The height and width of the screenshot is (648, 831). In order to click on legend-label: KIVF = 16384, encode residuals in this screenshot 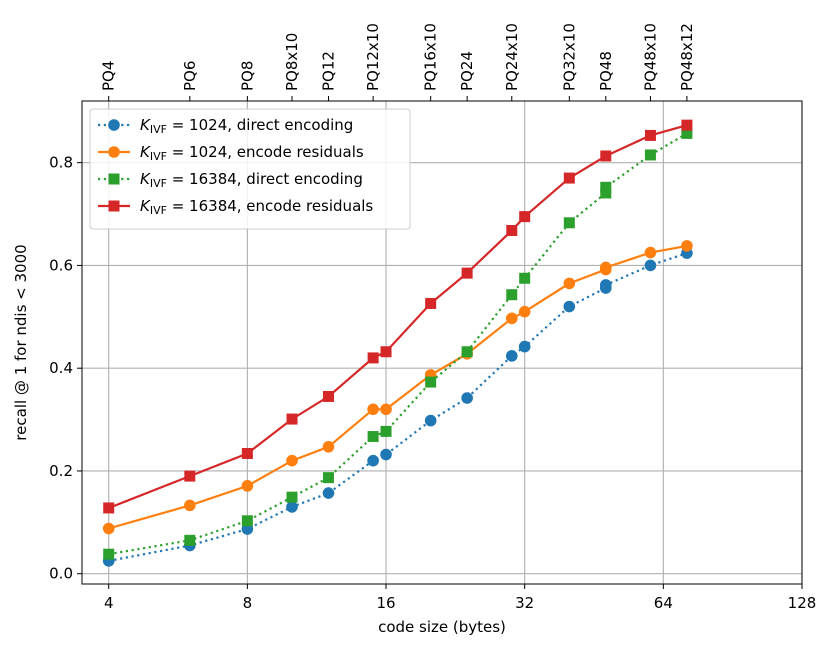, I will do `click(256, 207)`.